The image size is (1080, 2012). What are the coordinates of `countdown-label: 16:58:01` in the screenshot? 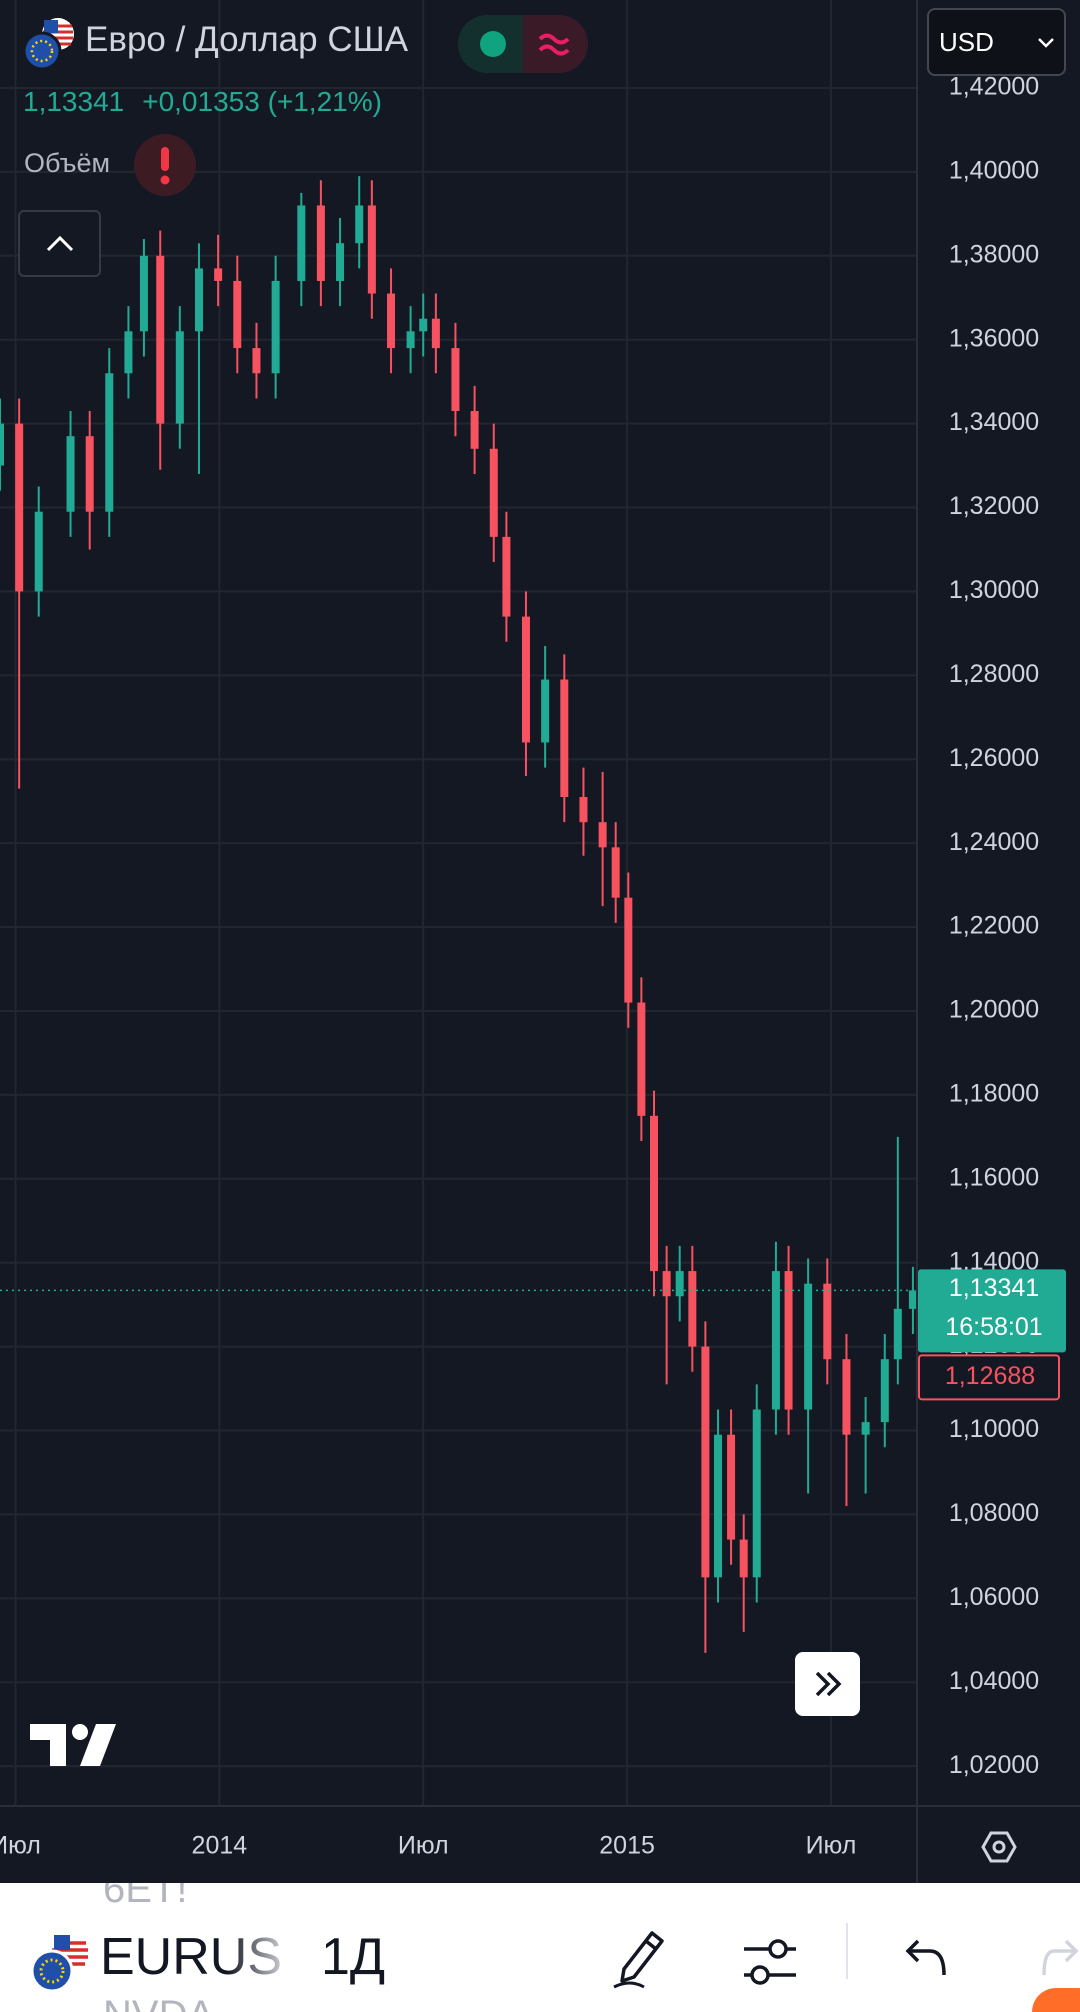 It's located at (993, 1327).